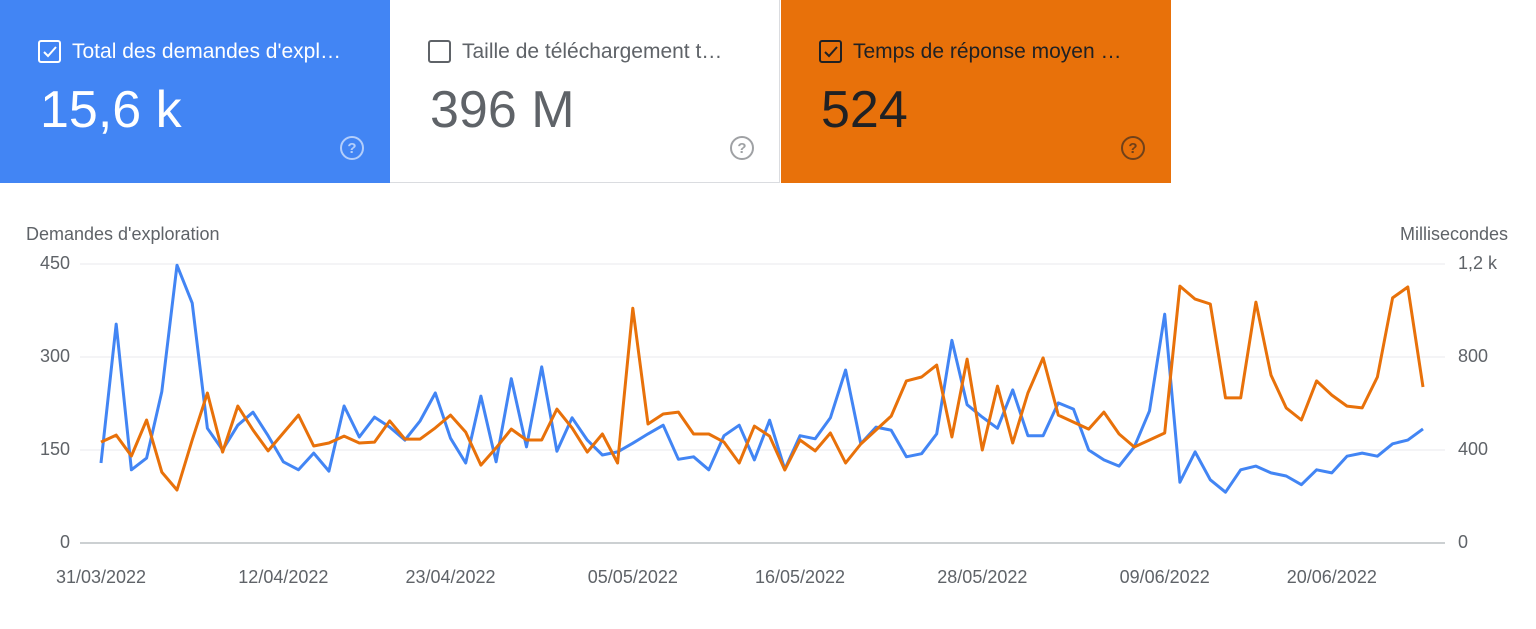  Describe the element at coordinates (1463, 542) in the screenshot. I see `y2-tick-label: 0` at that location.